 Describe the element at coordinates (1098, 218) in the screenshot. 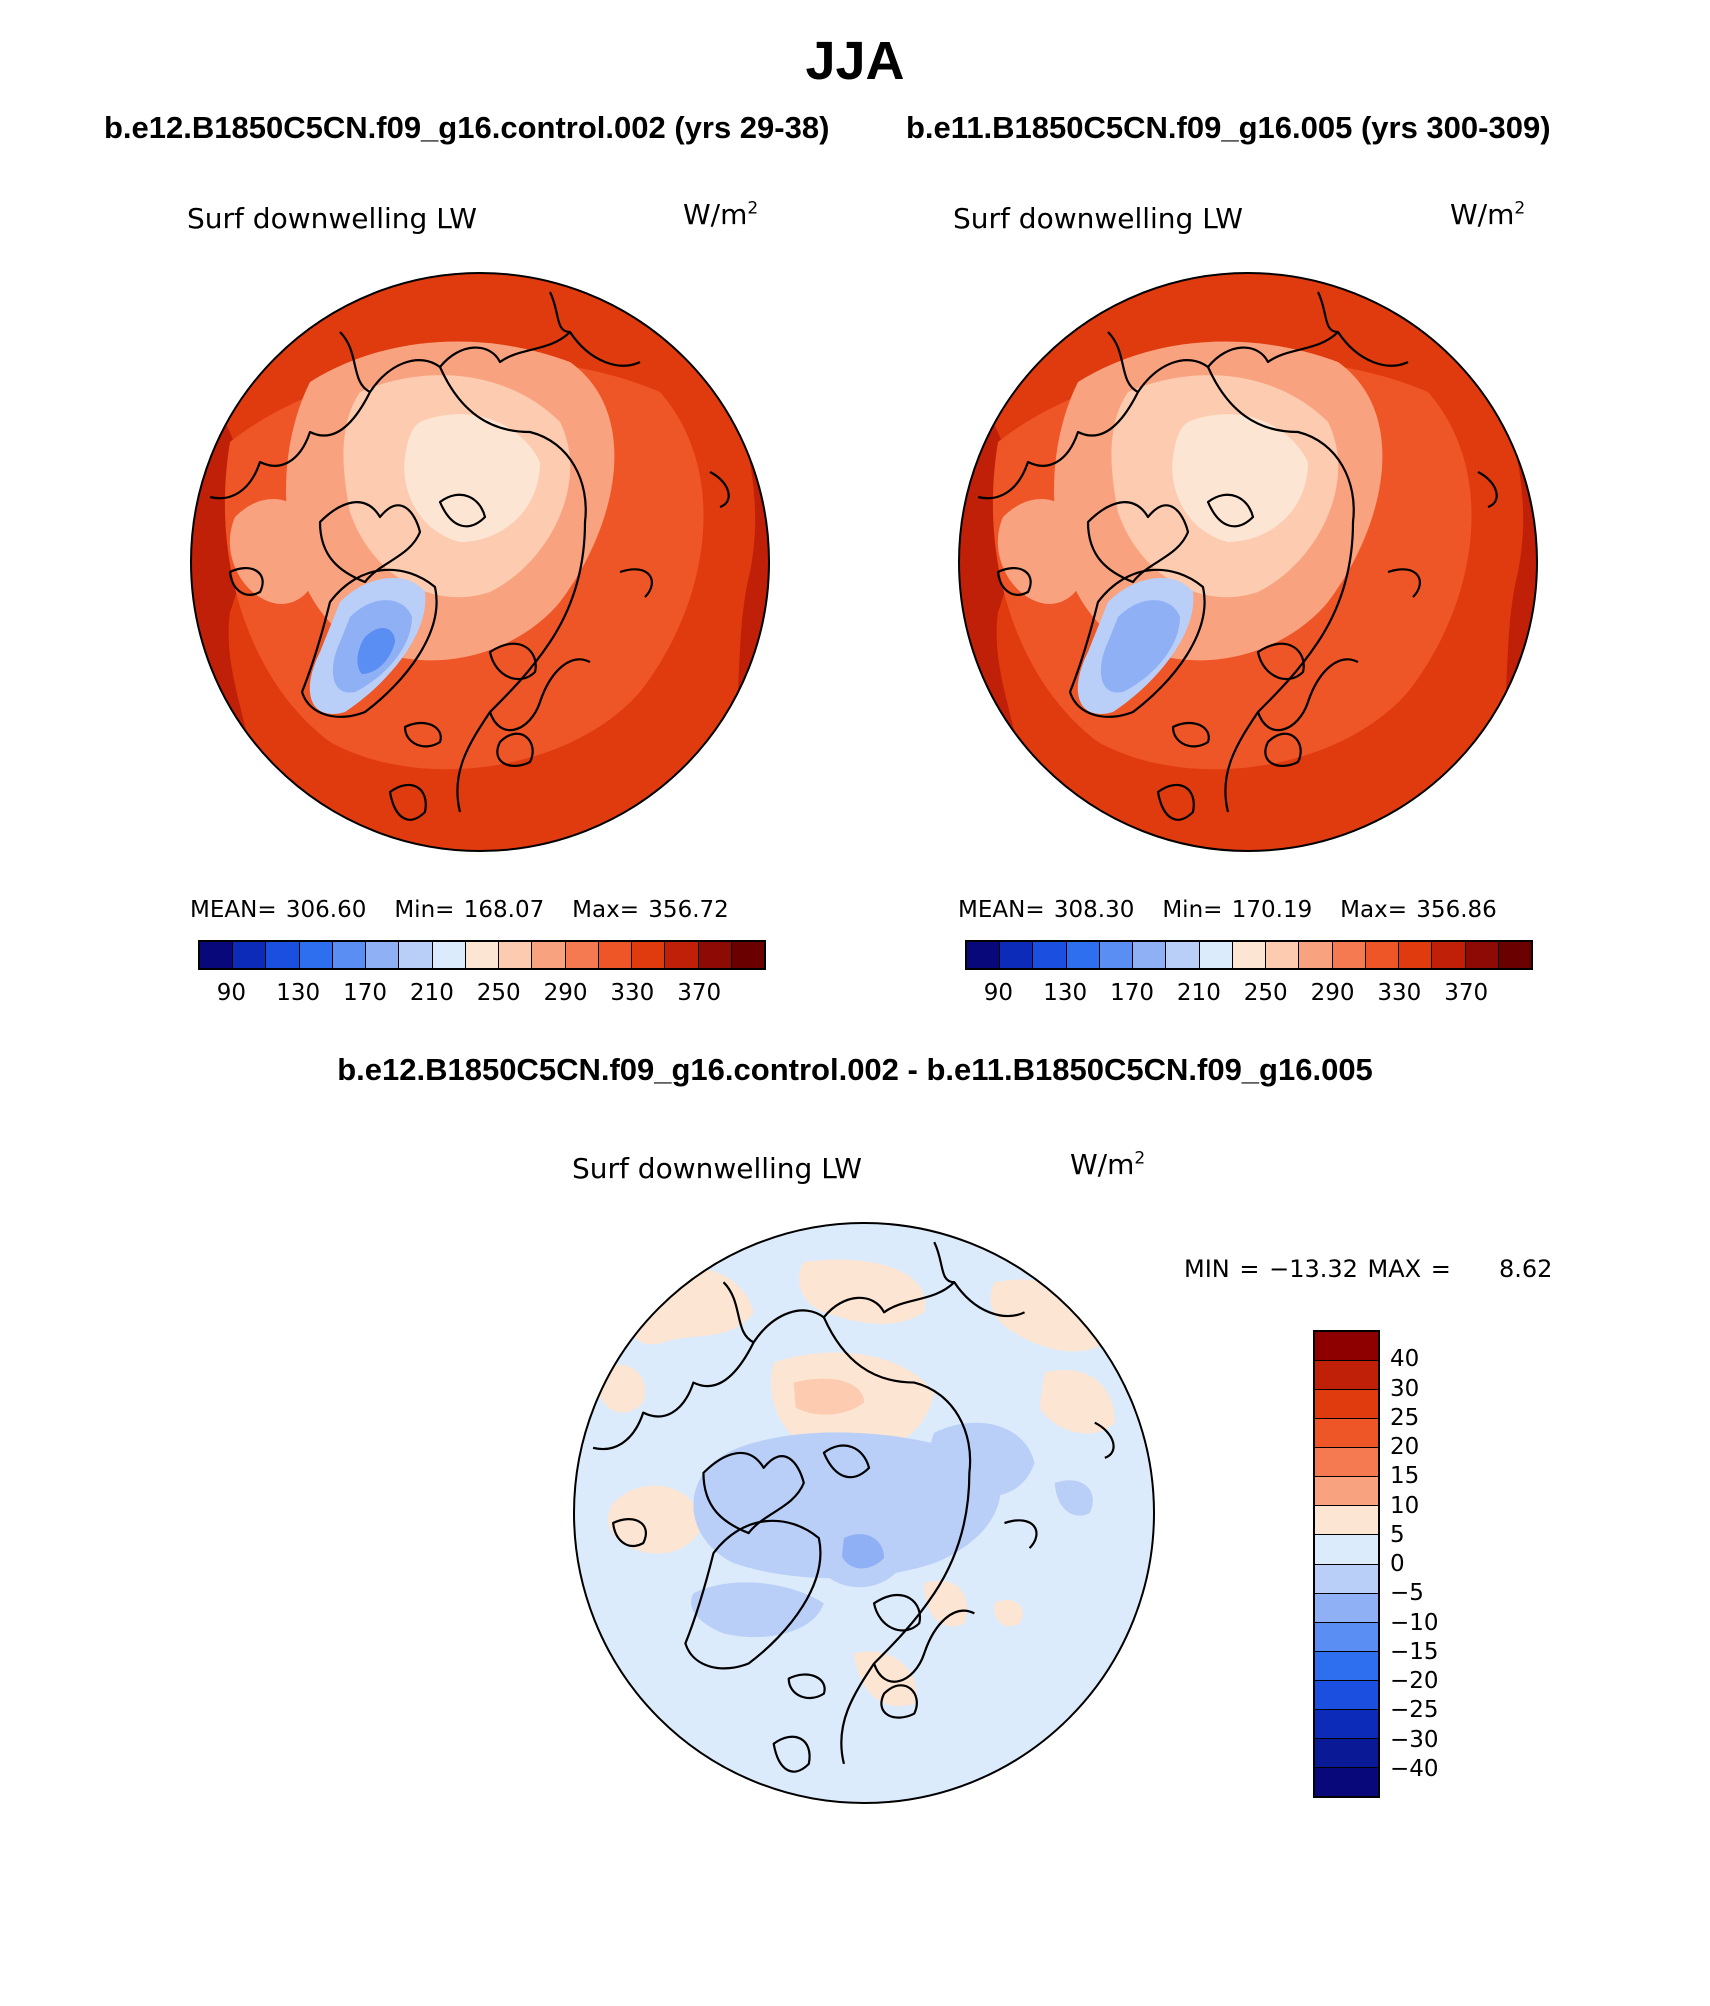

I see `panel-2-variable-label: Surf downwelling LW` at that location.